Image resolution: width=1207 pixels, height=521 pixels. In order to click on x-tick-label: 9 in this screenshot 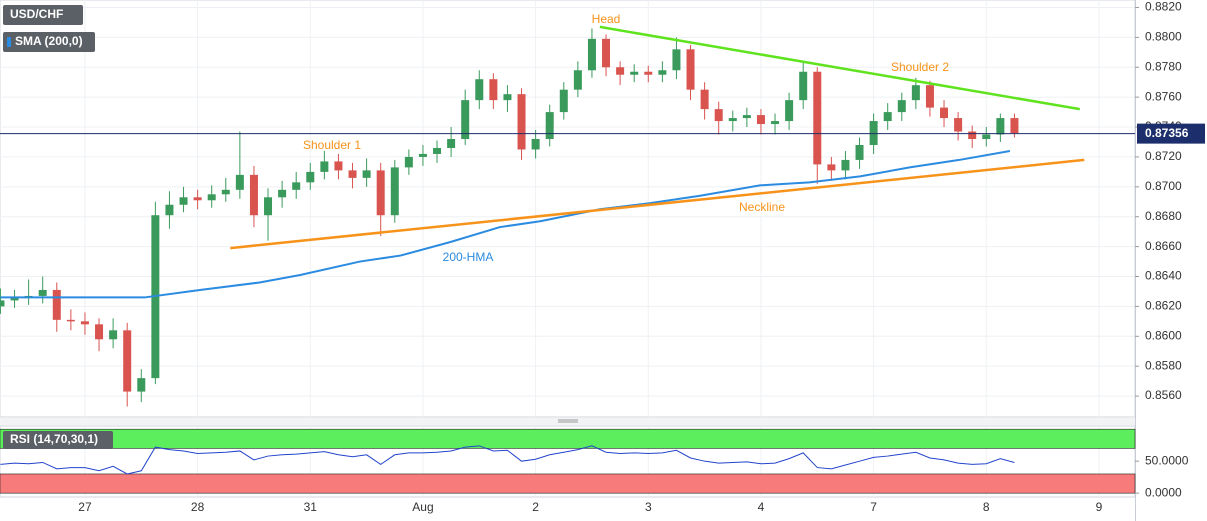, I will do `click(1099, 507)`.